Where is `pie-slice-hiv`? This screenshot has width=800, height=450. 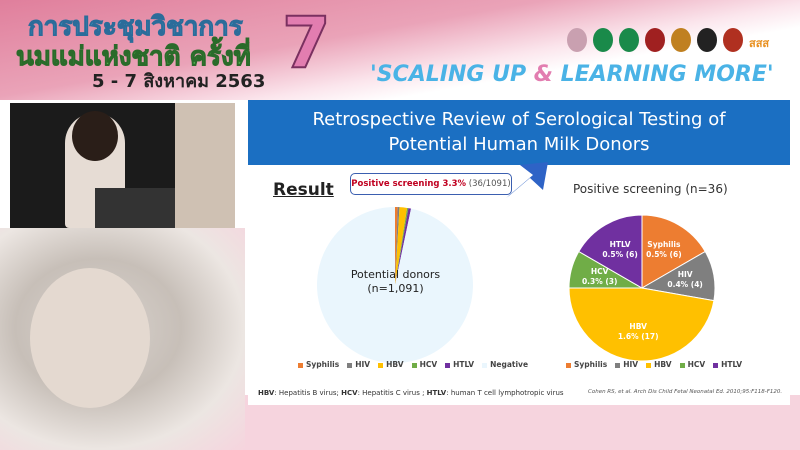 pie-slice-hiv is located at coordinates (397, 246).